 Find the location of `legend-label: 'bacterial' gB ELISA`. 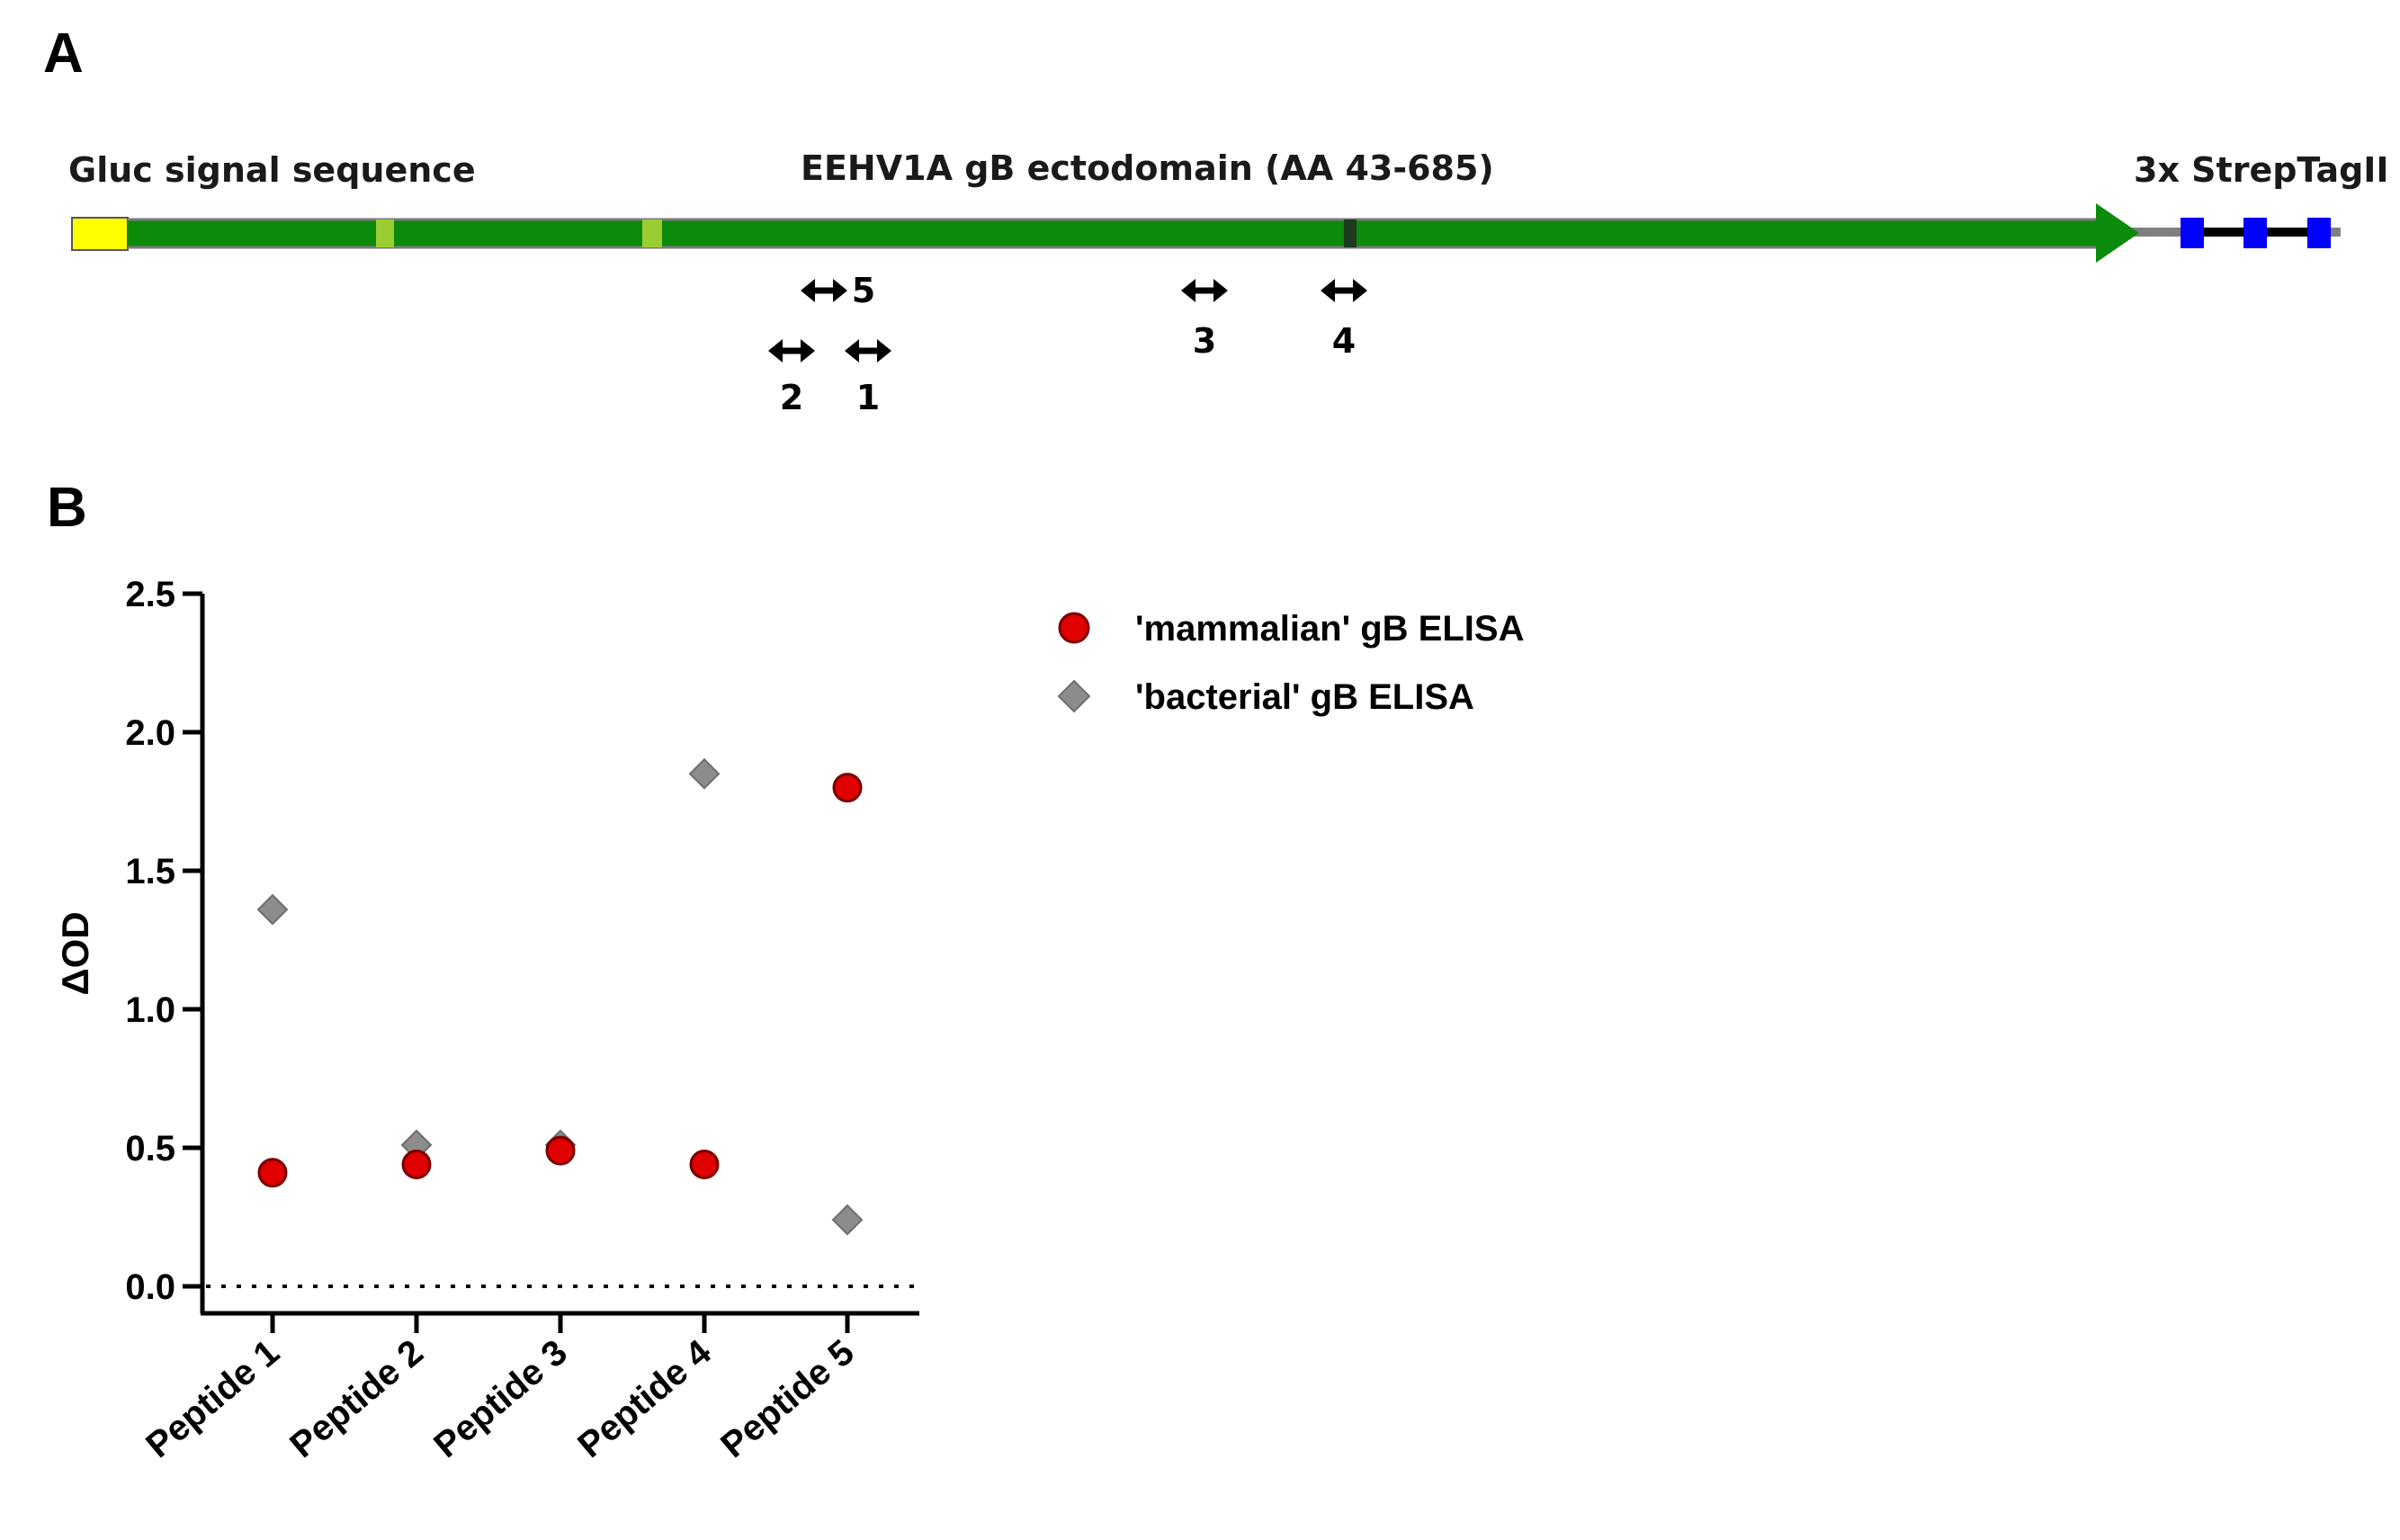

legend-label: 'bacterial' gB ELISA is located at coordinates (1304, 697).